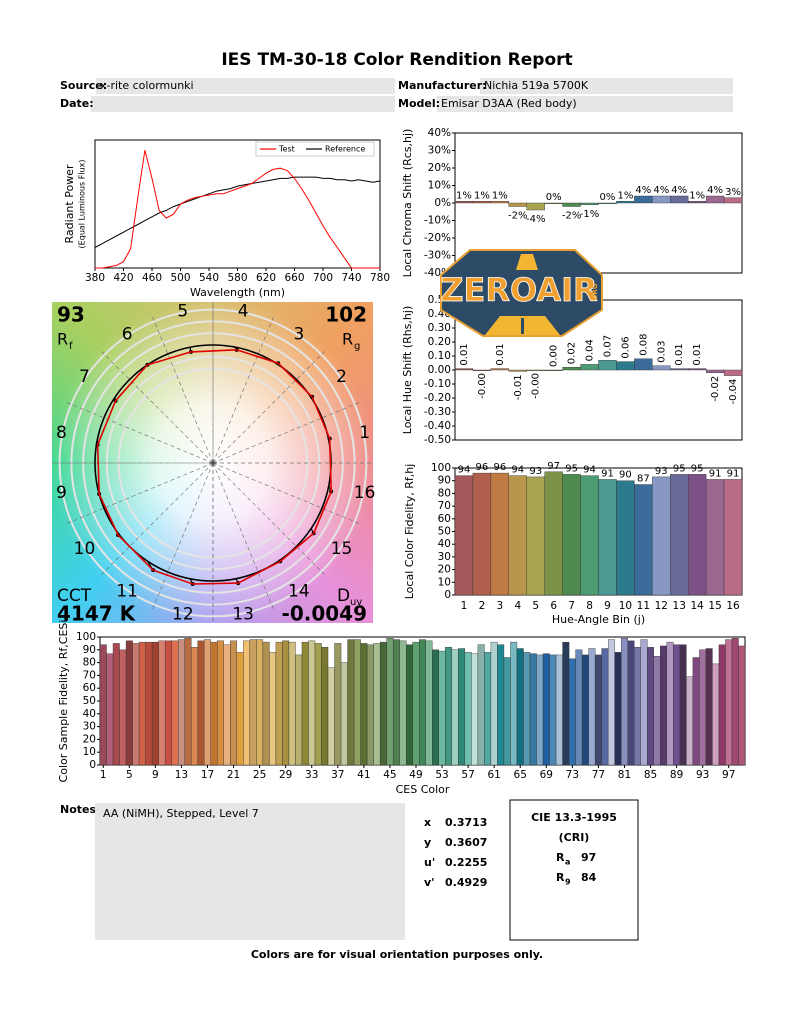 This screenshot has height=1024, width=793. Describe the element at coordinates (294, 278) in the screenshot. I see `x-tick-label: 660` at that location.